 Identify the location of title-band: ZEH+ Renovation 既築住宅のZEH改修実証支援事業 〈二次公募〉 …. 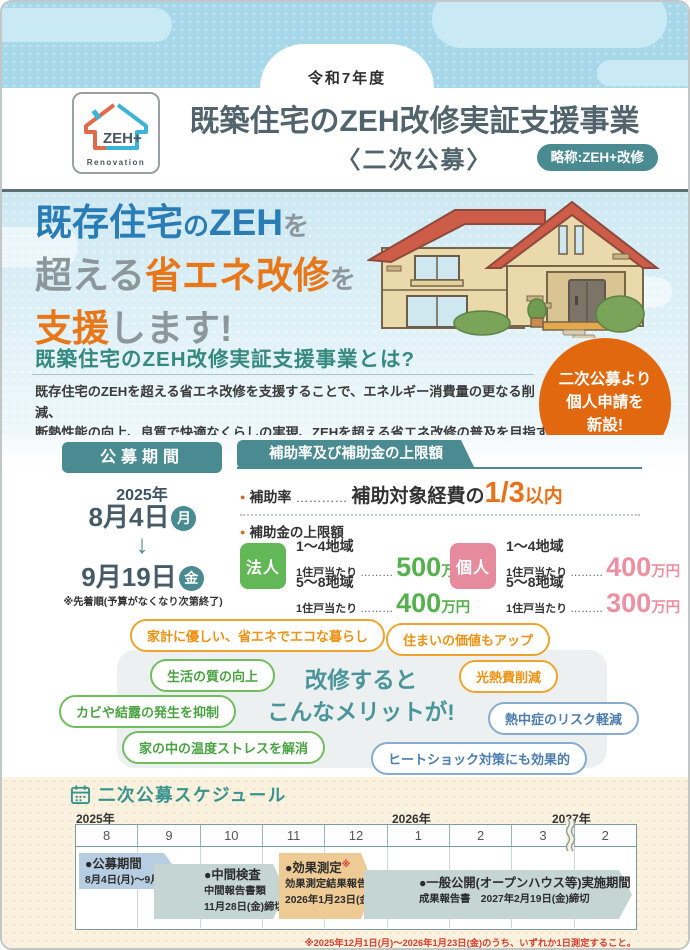
(345, 140).